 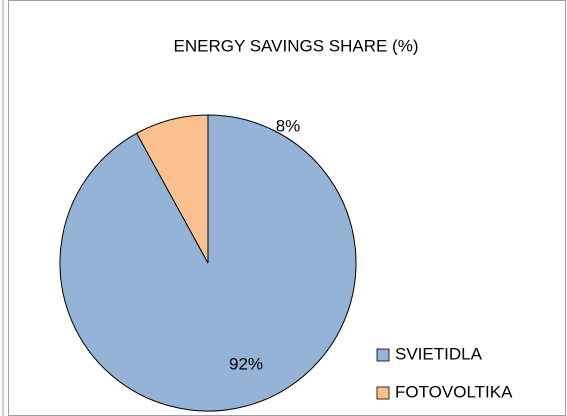 I want to click on chart-title: ENERGY SAVINGS SHARE (%), so click(x=296, y=45).